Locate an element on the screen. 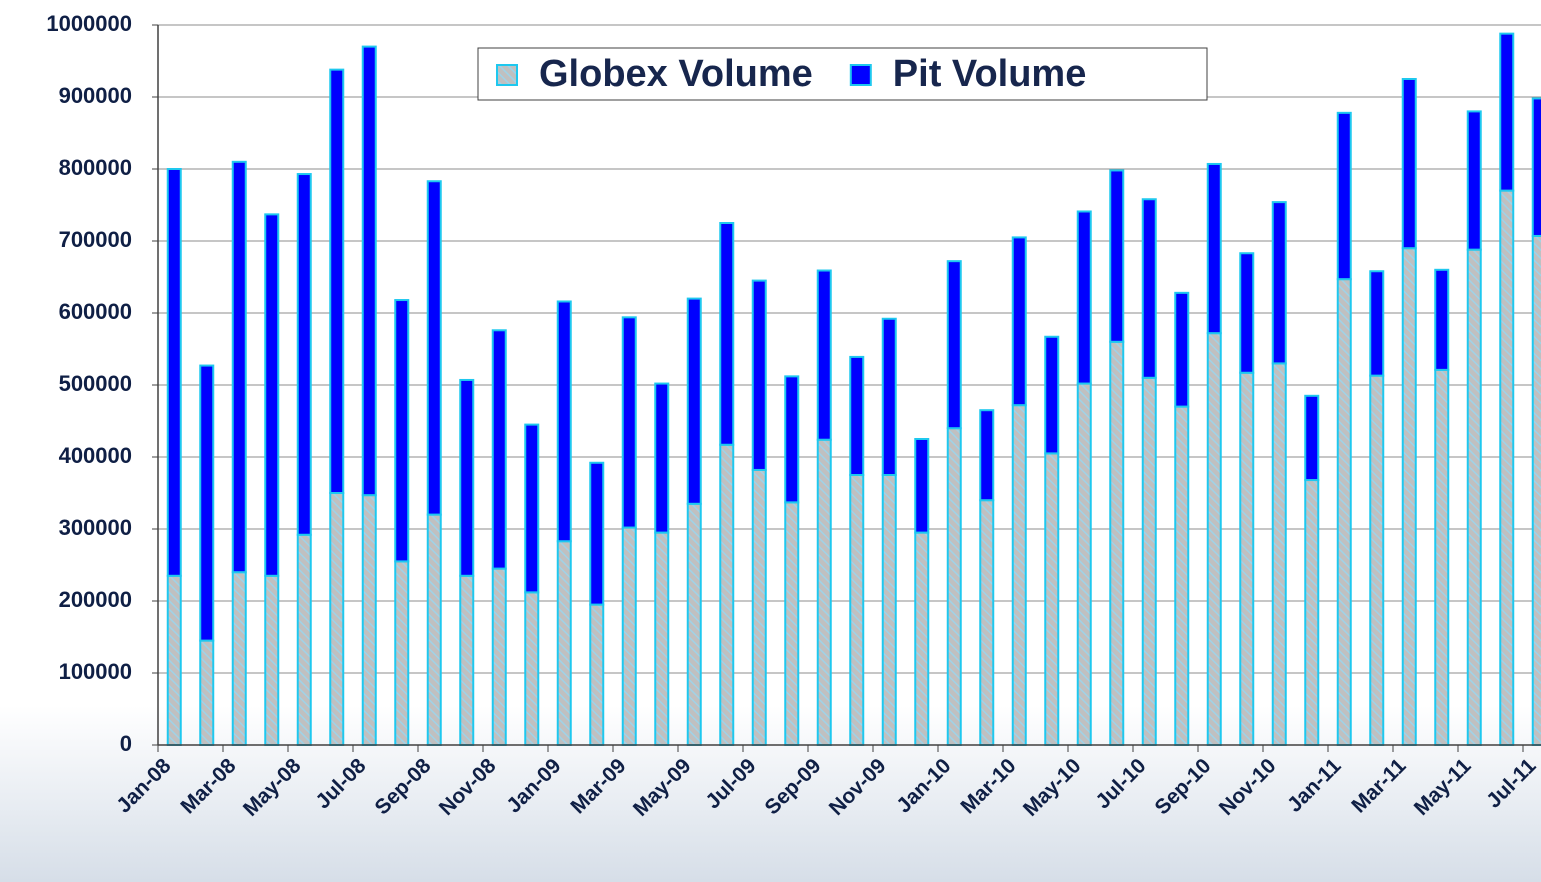 This screenshot has height=882, width=1541. legend: Globex Volume Pit Volume is located at coordinates (842, 74).